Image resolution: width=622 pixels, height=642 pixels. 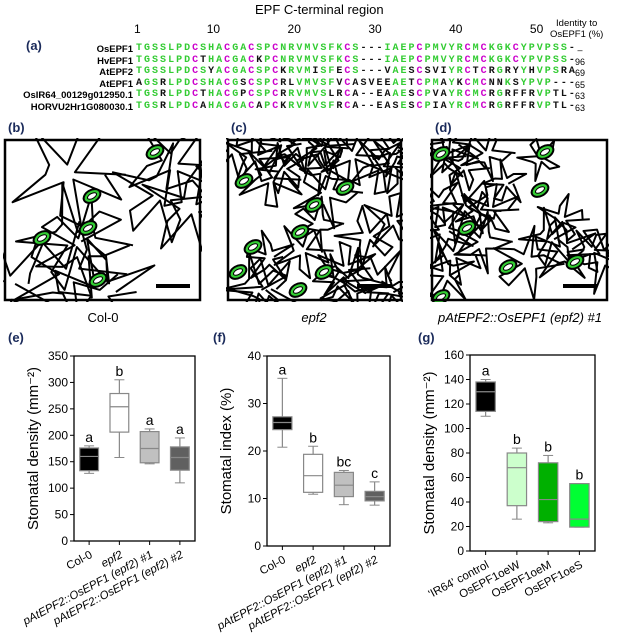 I want to click on identity-value: 65, so click(x=579, y=84).